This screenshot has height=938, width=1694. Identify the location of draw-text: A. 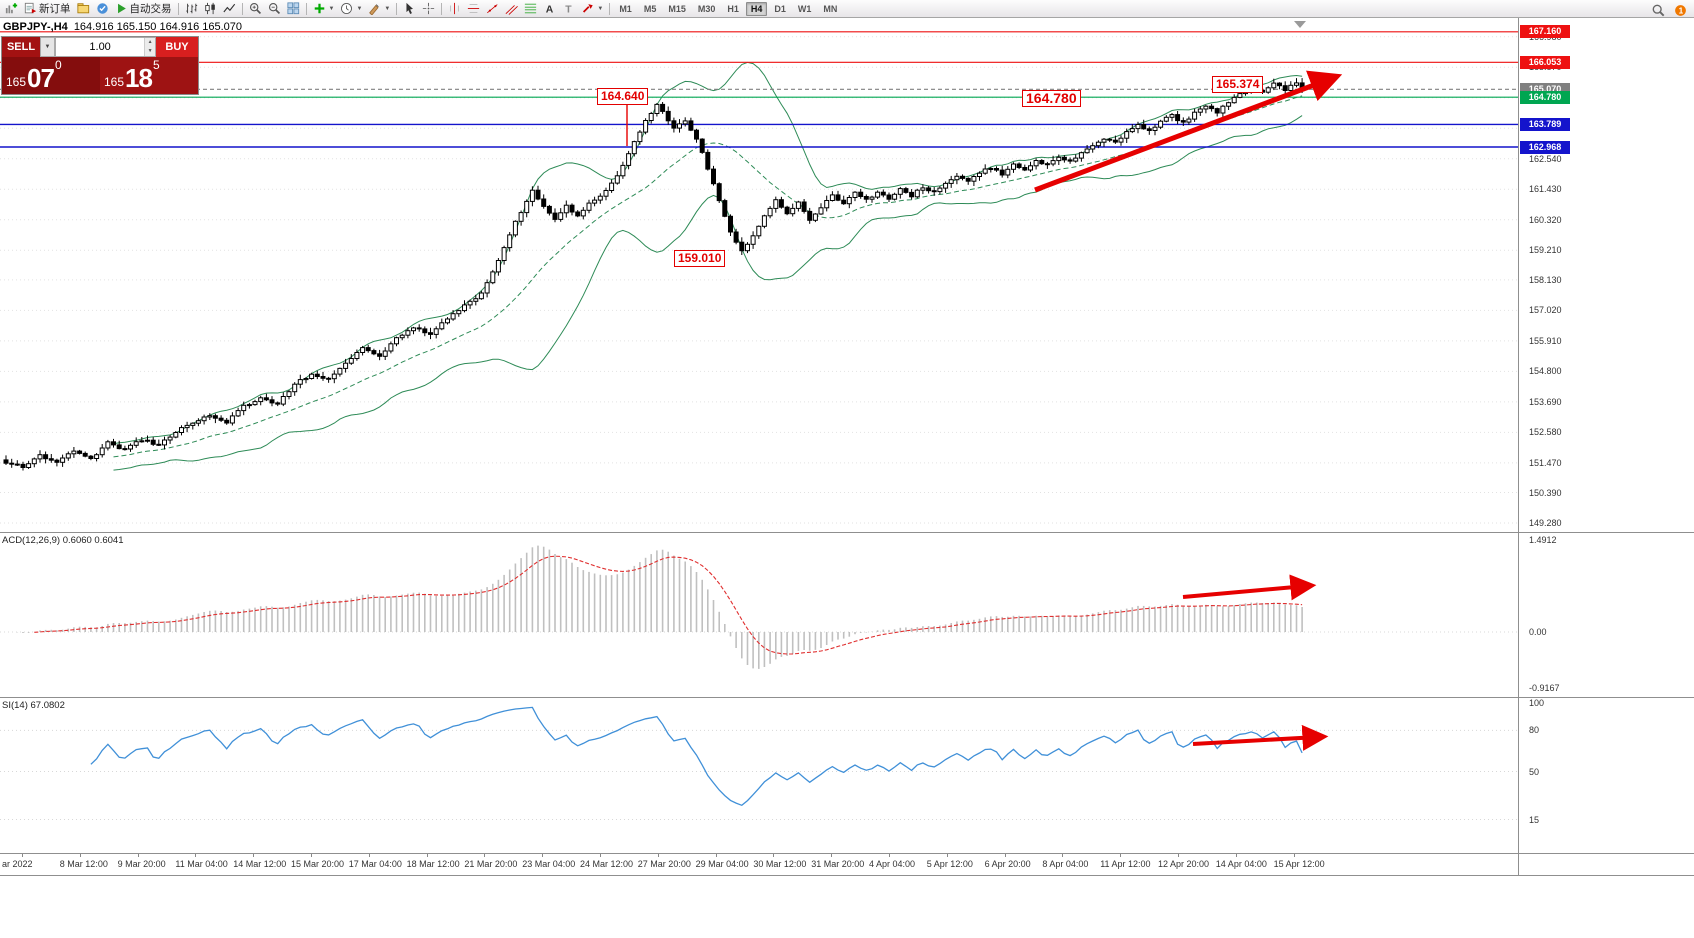
(549, 9).